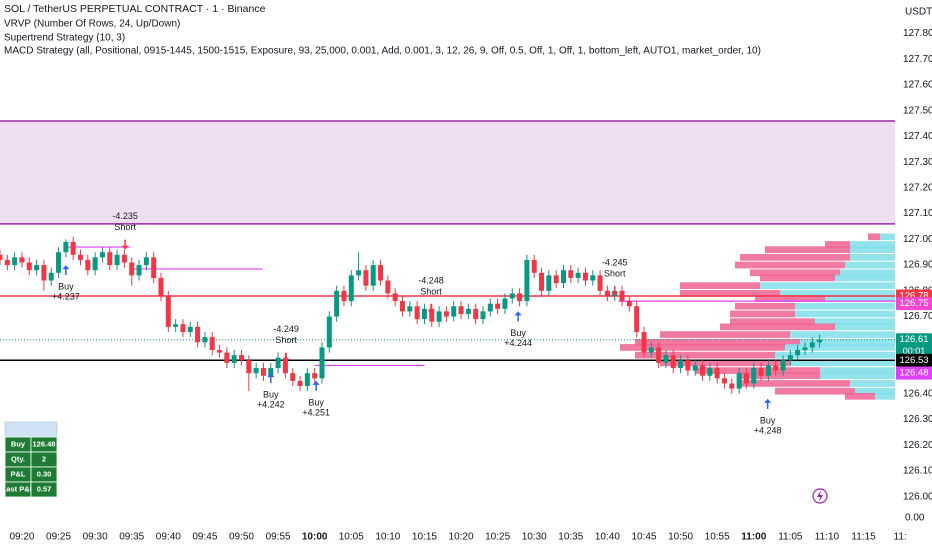  What do you see at coordinates (424, 537) in the screenshot?
I see `x-tick-label: 10:15` at bounding box center [424, 537].